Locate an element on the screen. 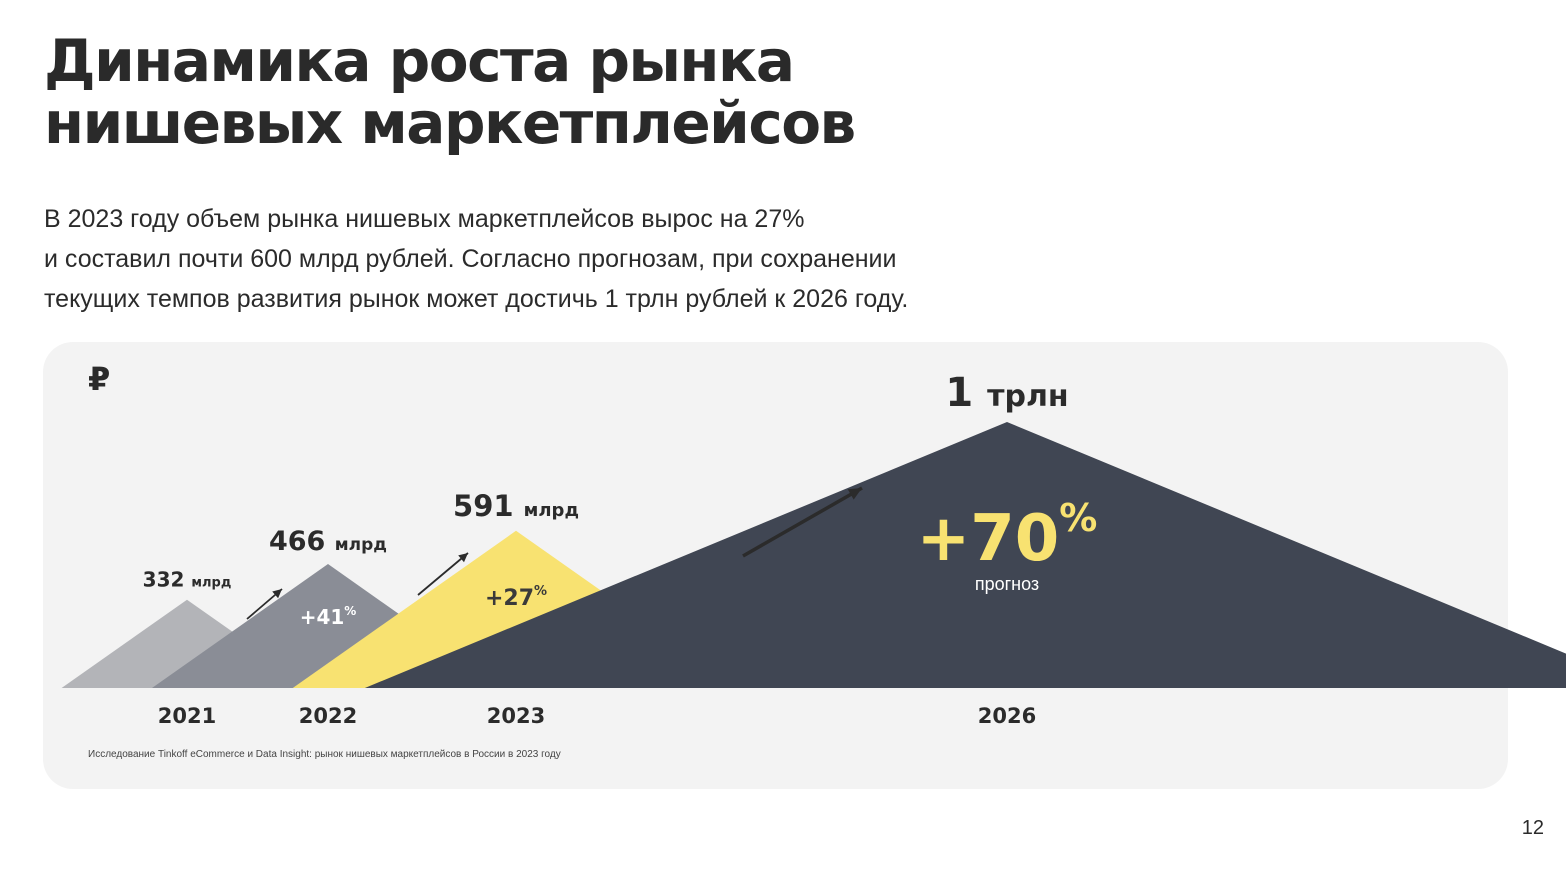 The height and width of the screenshot is (874, 1566). category-label-2023: 2023 is located at coordinates (516, 716).